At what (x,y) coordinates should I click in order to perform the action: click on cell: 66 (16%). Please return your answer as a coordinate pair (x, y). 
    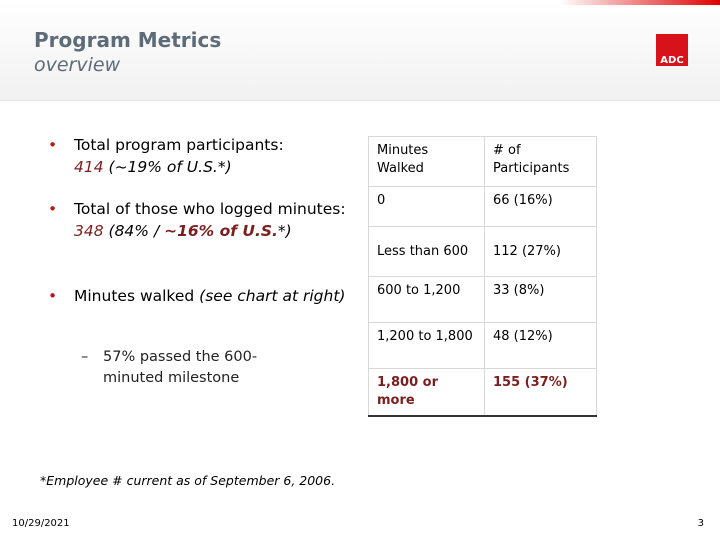
    Looking at the image, I should click on (540, 206).